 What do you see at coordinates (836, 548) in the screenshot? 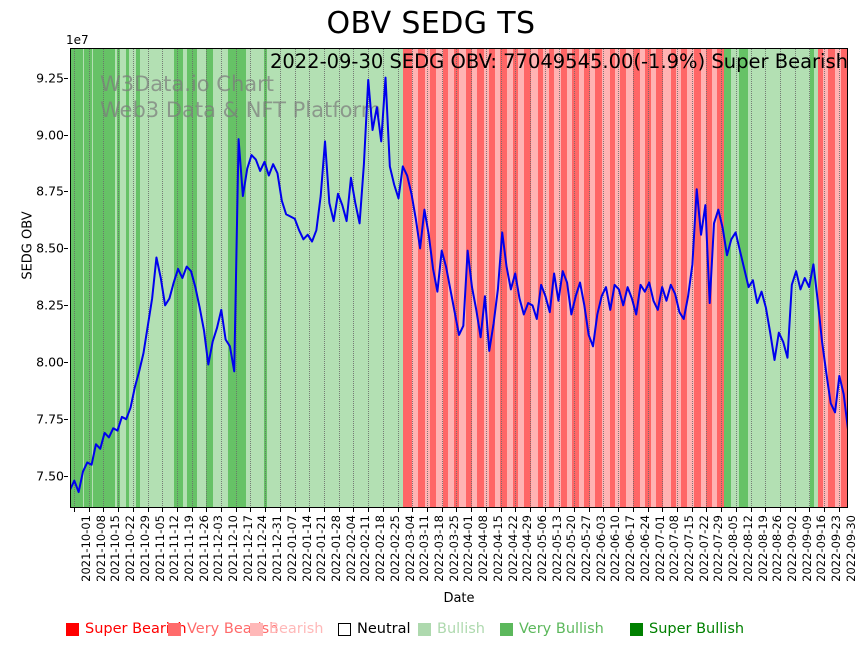
I see `x-tick-label: 2022-09-23` at bounding box center [836, 548].